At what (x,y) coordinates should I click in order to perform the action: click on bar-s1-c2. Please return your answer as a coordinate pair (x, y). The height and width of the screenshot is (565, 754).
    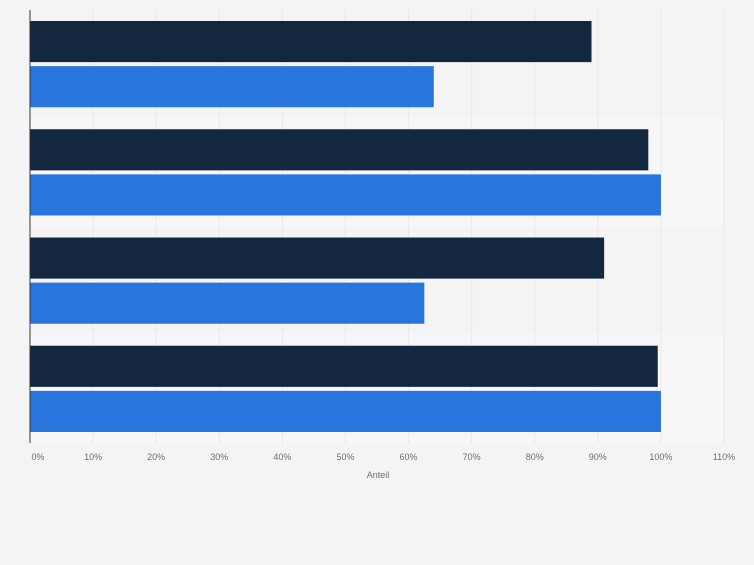
    Looking at the image, I should click on (227, 303).